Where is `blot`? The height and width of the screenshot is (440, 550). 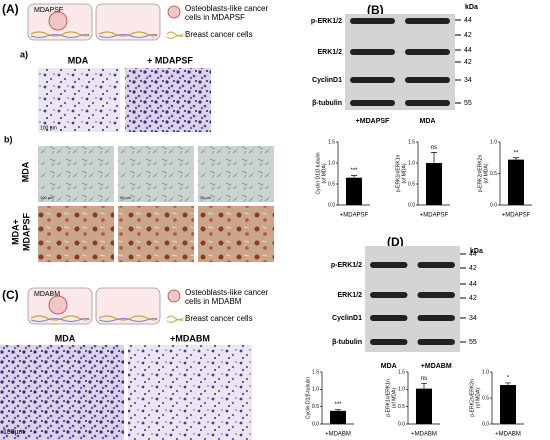
blot is located at coordinates (400, 62).